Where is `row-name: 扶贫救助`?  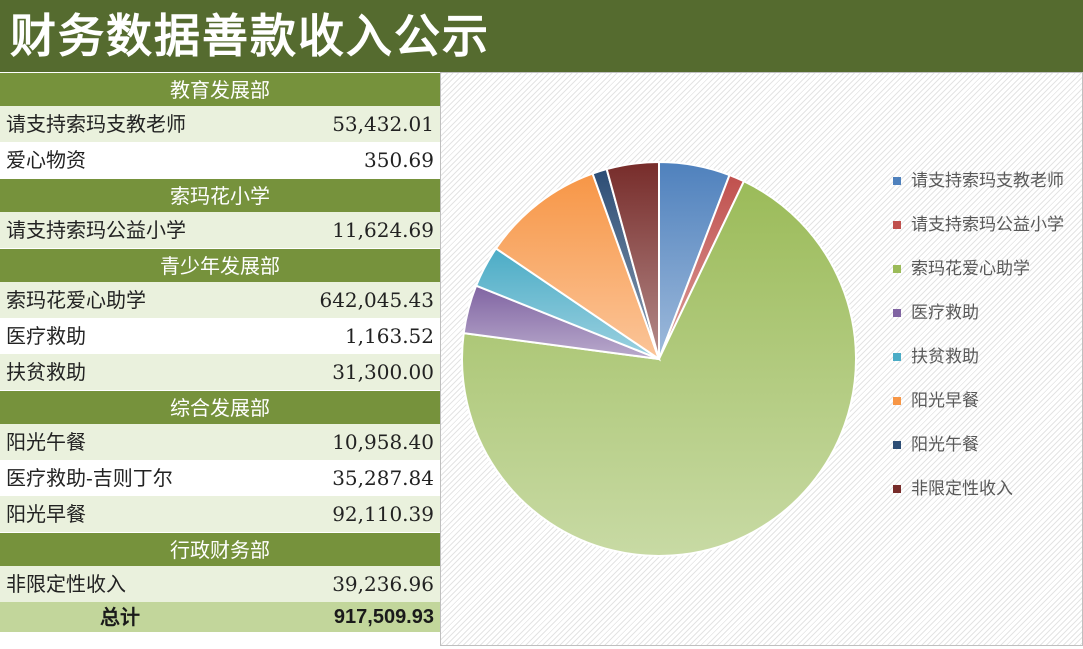
row-name: 扶贫救助 is located at coordinates (46, 372).